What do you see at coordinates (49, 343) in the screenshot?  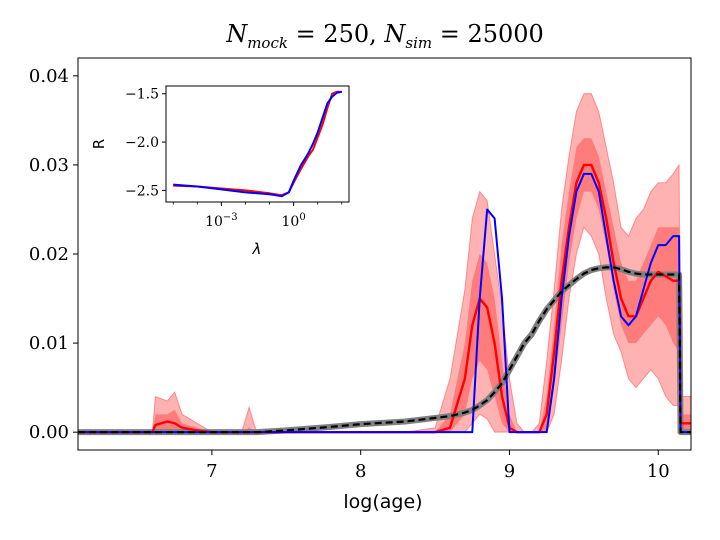 I see `y-tick-label-1: 0.01` at bounding box center [49, 343].